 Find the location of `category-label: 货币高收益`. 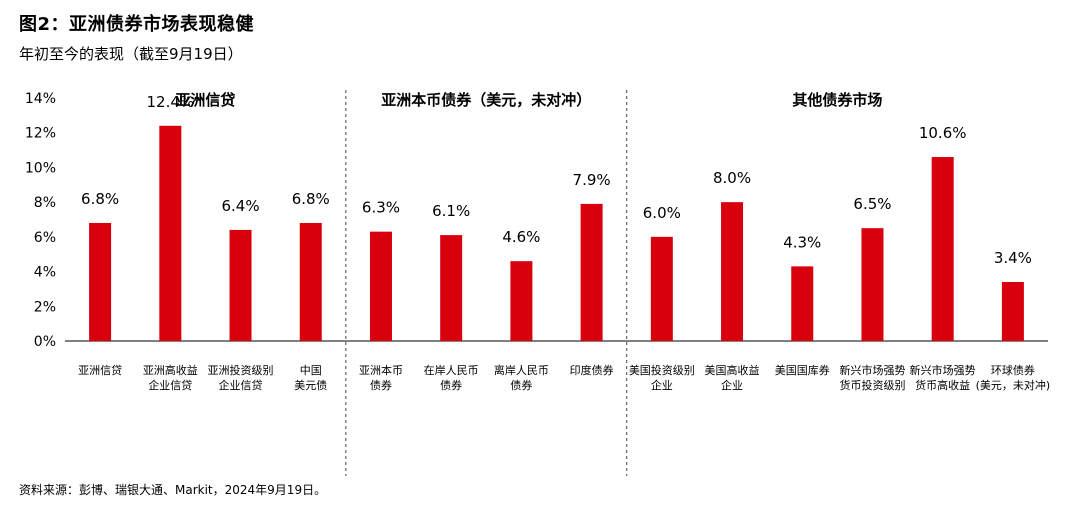

category-label: 货币高收益 is located at coordinates (942, 385).